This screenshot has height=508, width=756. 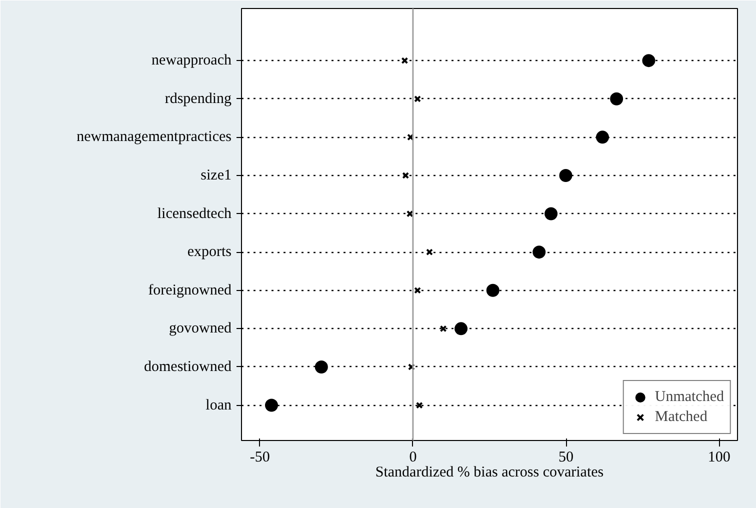 I want to click on y-tick-label: loan, so click(x=219, y=405).